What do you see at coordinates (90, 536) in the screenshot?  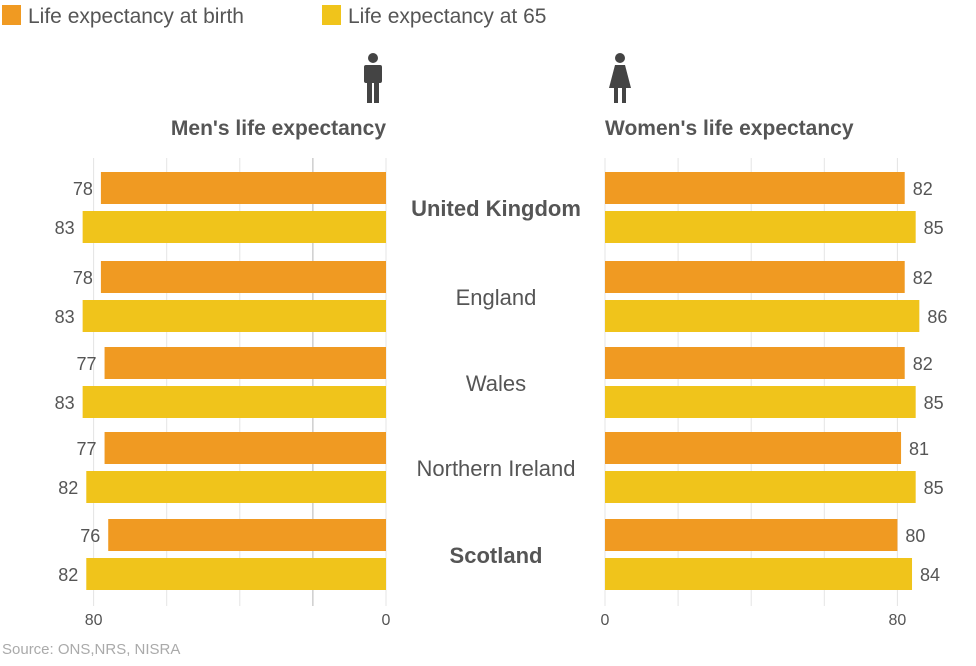 I see `data-label: 76` at bounding box center [90, 536].